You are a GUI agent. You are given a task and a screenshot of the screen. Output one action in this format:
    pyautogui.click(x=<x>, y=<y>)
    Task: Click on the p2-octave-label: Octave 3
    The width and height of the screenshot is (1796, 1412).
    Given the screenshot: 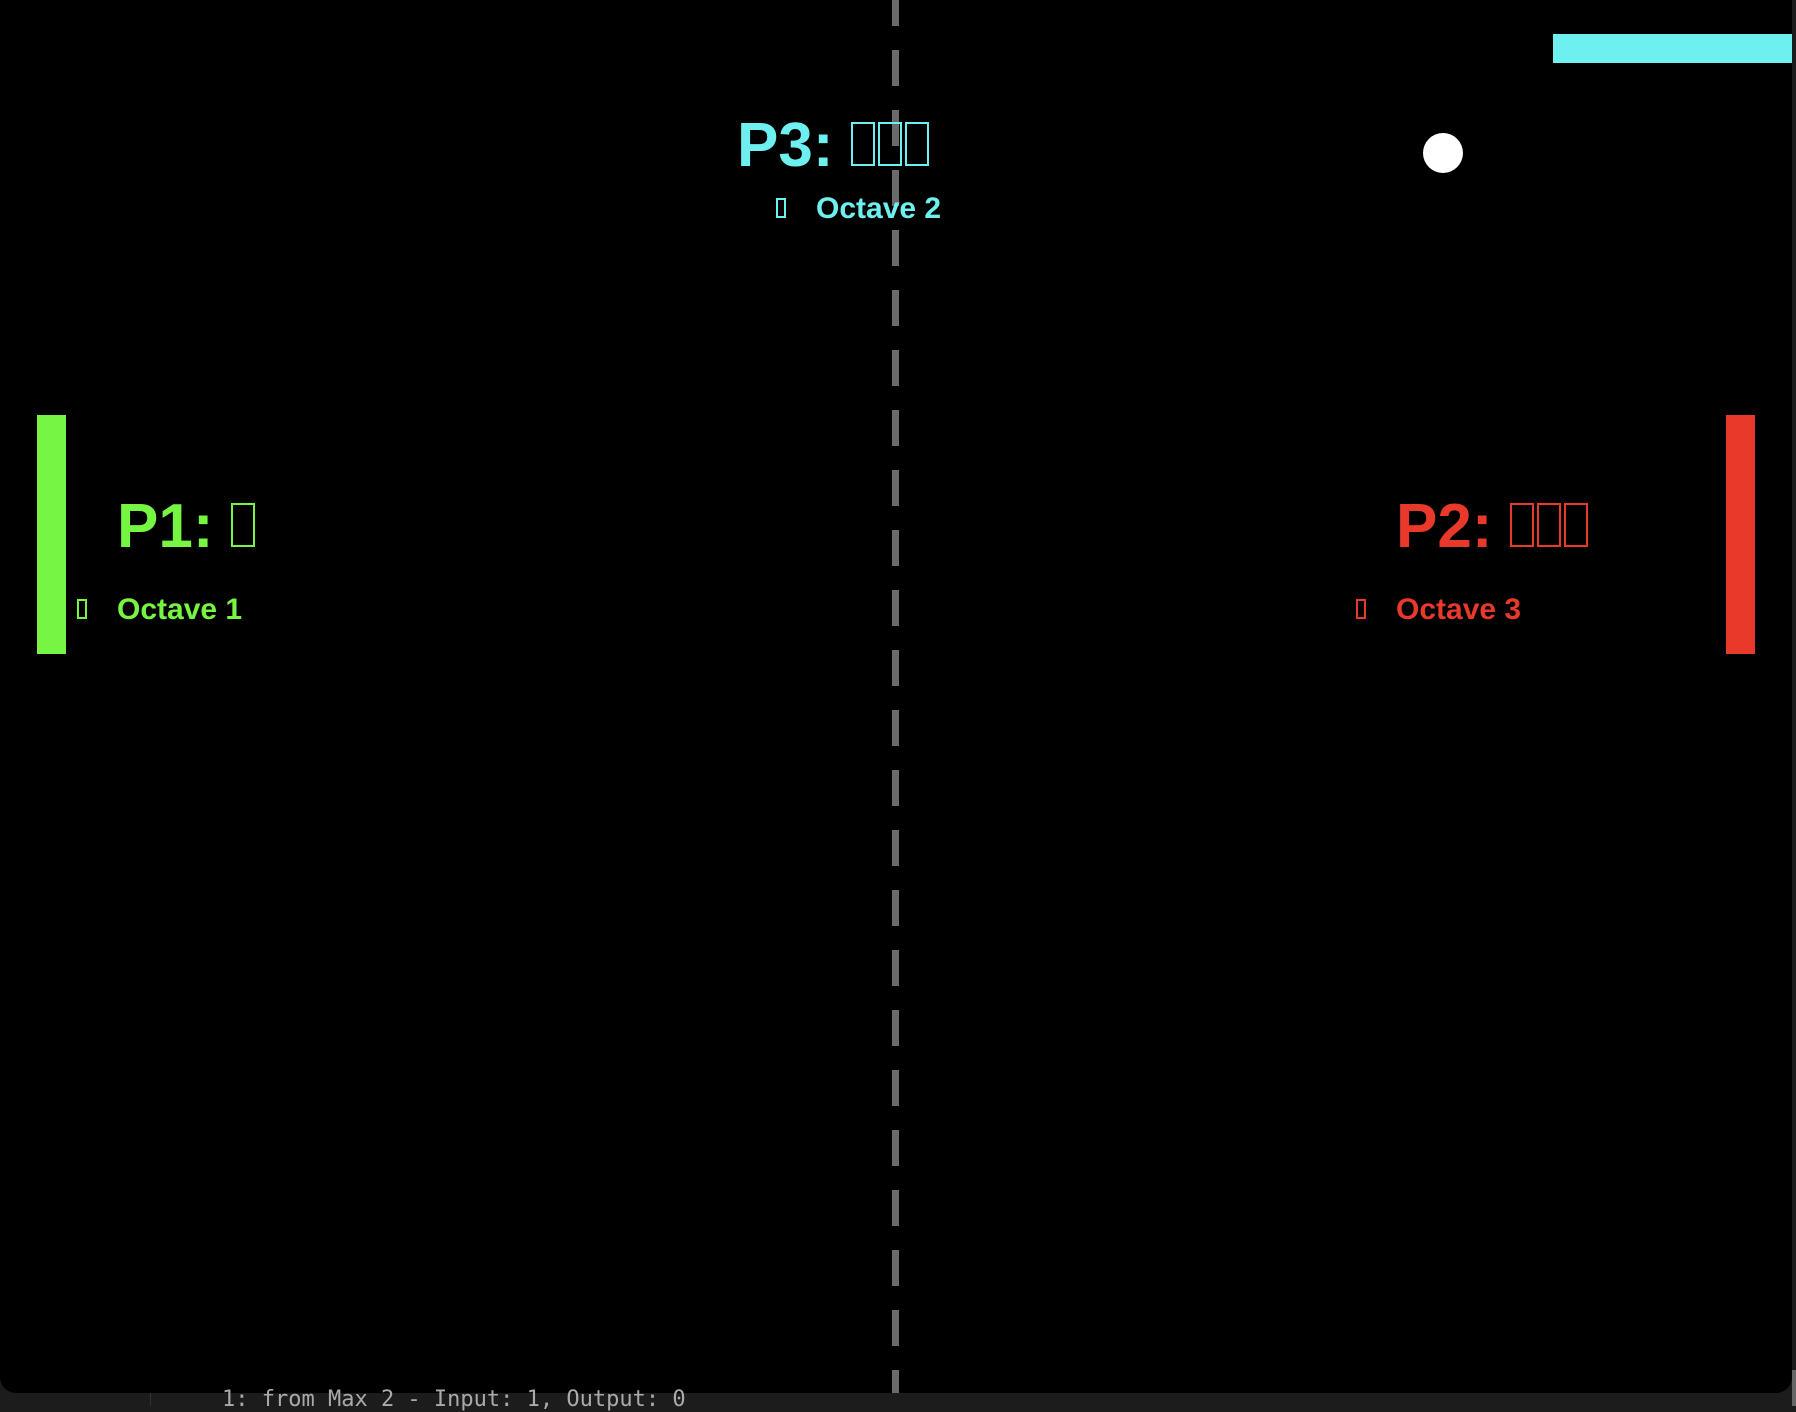 What is the action you would take?
    pyautogui.click(x=1438, y=610)
    